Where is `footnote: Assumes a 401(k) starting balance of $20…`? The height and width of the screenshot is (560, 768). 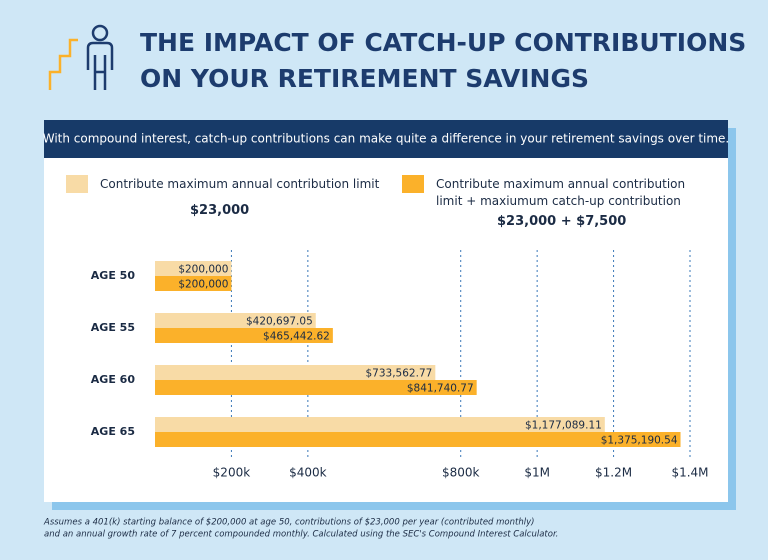 footnote: Assumes a 401(k) starting balance of $20… is located at coordinates (288, 523).